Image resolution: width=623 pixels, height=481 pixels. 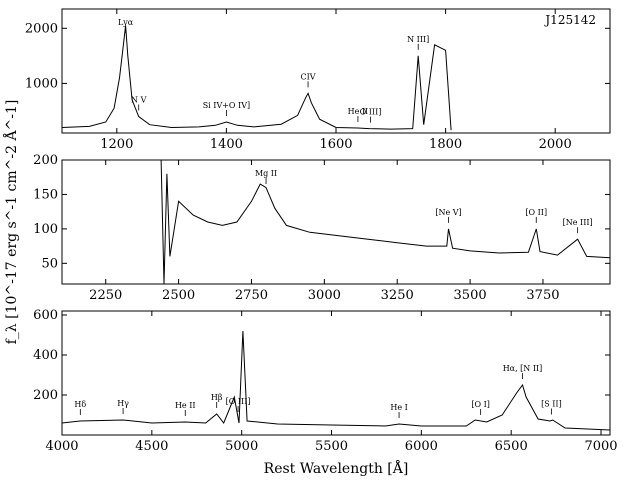 What do you see at coordinates (448, 212) in the screenshot?
I see `line-label: [Ne V]` at bounding box center [448, 212].